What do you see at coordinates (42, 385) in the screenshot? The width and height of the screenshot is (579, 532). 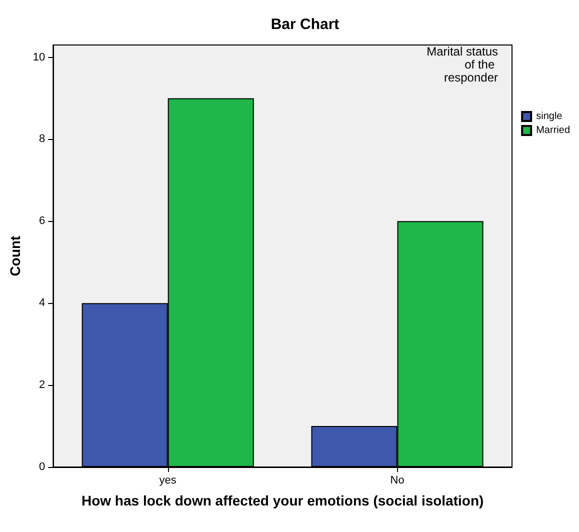 I see `y-tick-label: 2` at bounding box center [42, 385].